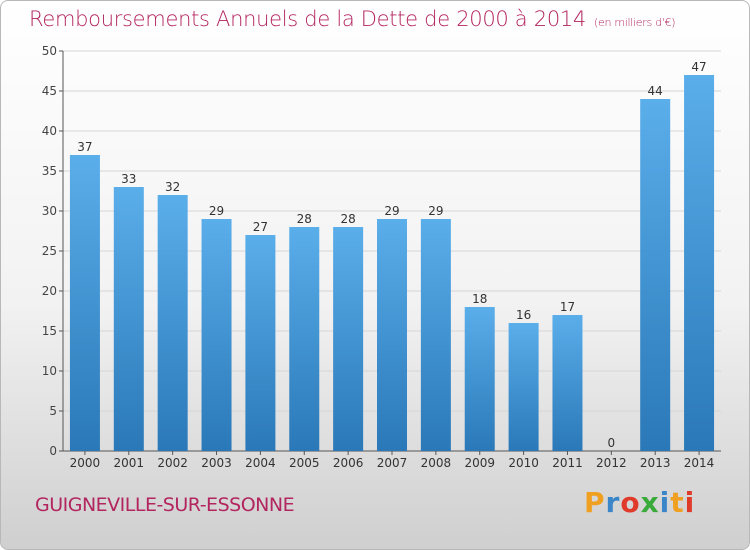 The width and height of the screenshot is (750, 550). Describe the element at coordinates (172, 187) in the screenshot. I see `value-label-2002: 32` at that location.